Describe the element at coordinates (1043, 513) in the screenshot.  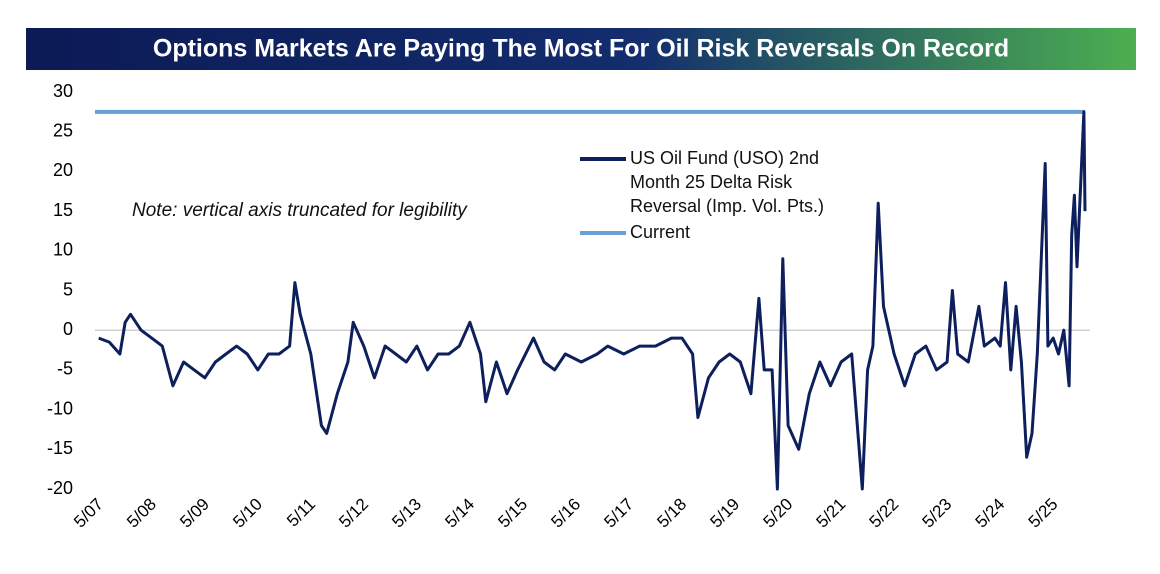
I see `x-tick-label: 5/25` at that location.